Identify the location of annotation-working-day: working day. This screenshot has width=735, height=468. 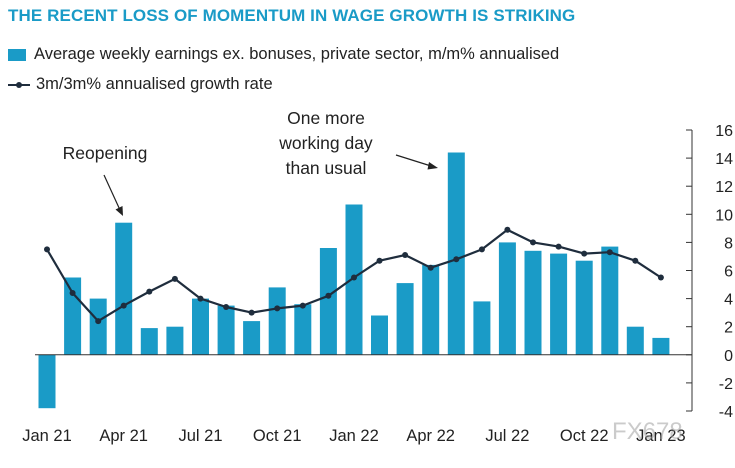
(325, 143).